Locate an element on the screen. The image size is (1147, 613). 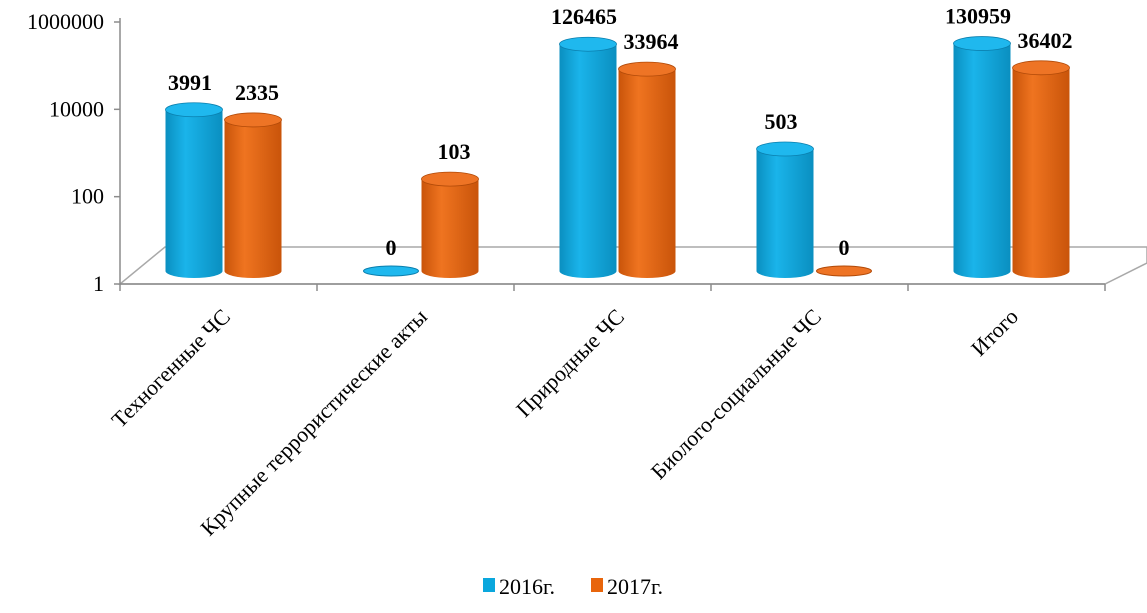
data-label: 36402 is located at coordinates (1045, 40).